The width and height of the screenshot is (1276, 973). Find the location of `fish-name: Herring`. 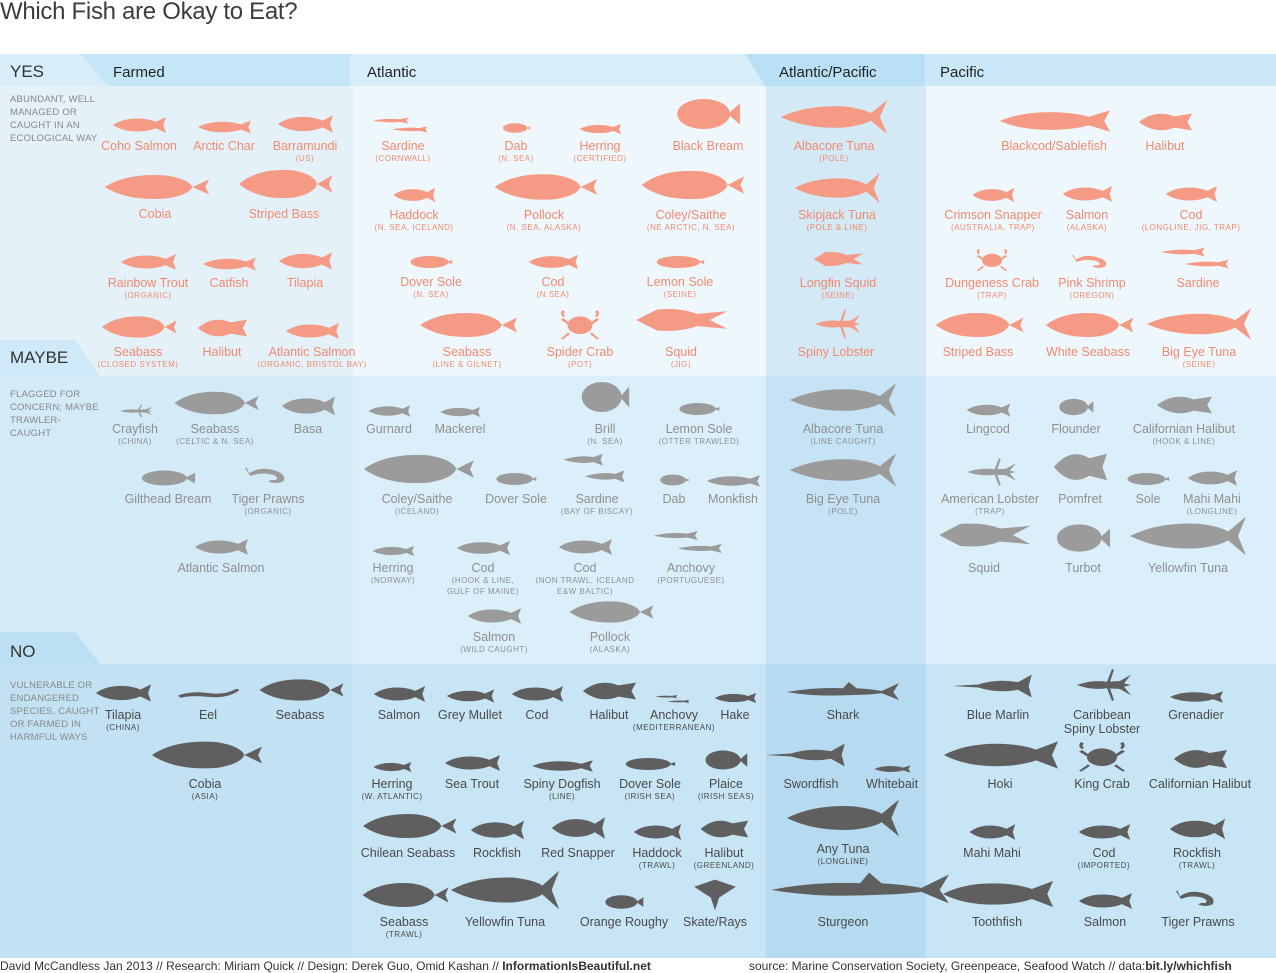

fish-name: Herring is located at coordinates (600, 146).